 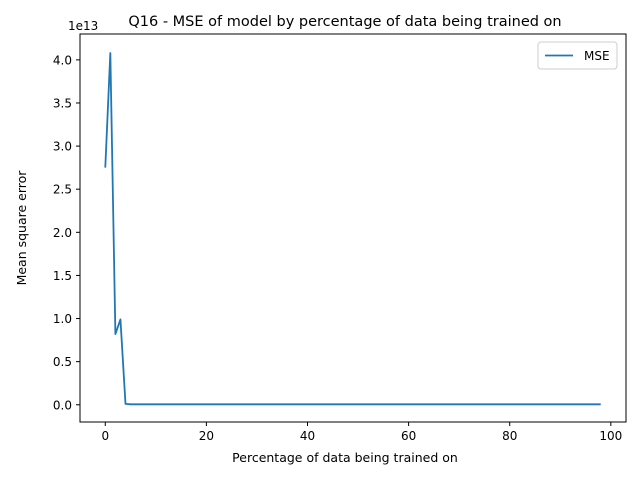 What do you see at coordinates (105, 436) in the screenshot?
I see `x-tick-label: 0` at bounding box center [105, 436].